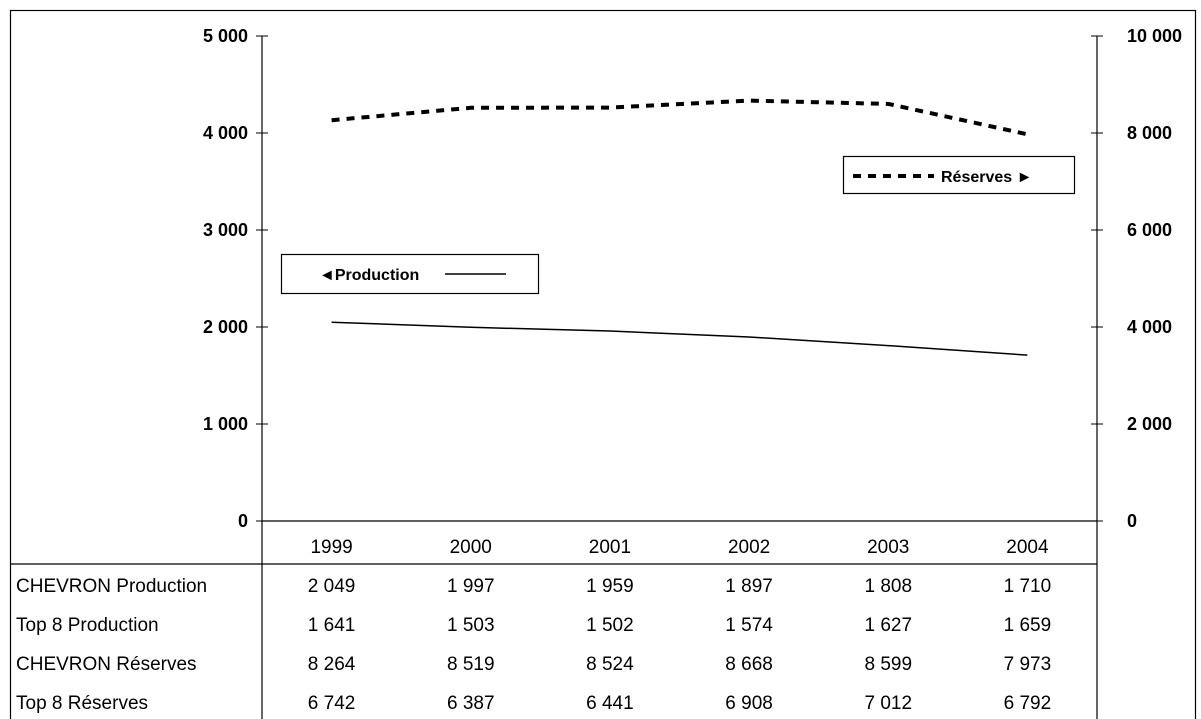  What do you see at coordinates (749, 547) in the screenshot?
I see `category-label: 2002` at bounding box center [749, 547].